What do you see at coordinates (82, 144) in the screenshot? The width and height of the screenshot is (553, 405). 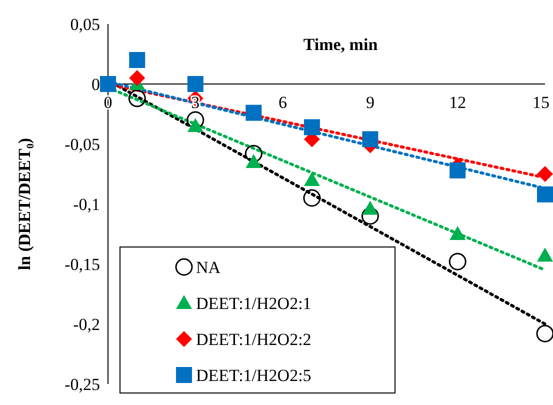 I see `y-tick-label: -0,05` at bounding box center [82, 144].